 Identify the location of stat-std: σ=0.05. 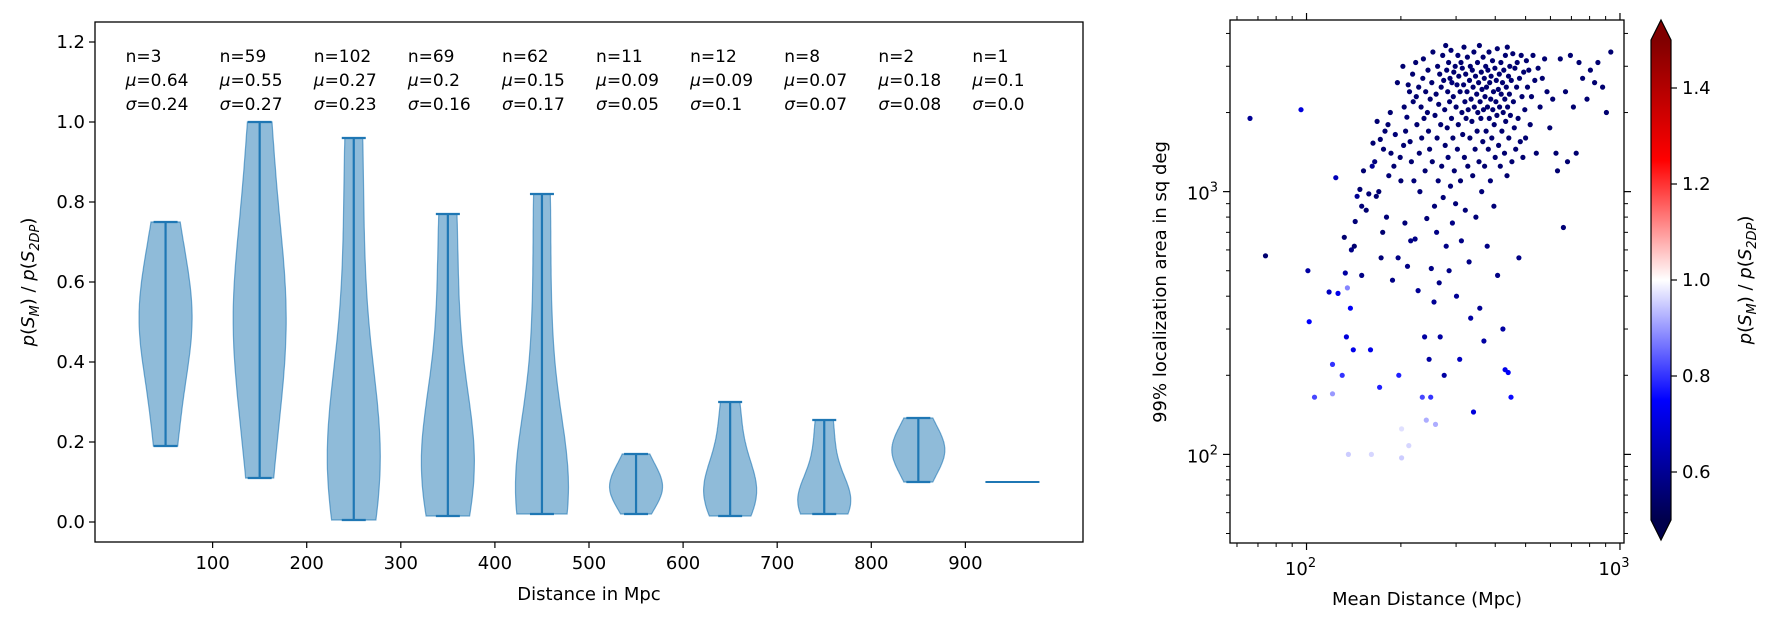
(627, 105).